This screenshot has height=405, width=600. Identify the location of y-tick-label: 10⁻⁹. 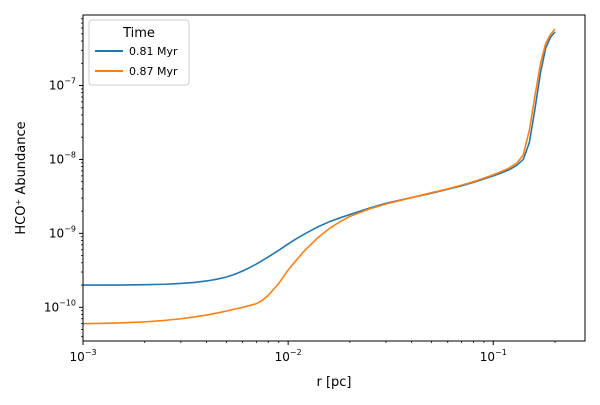
(62, 232).